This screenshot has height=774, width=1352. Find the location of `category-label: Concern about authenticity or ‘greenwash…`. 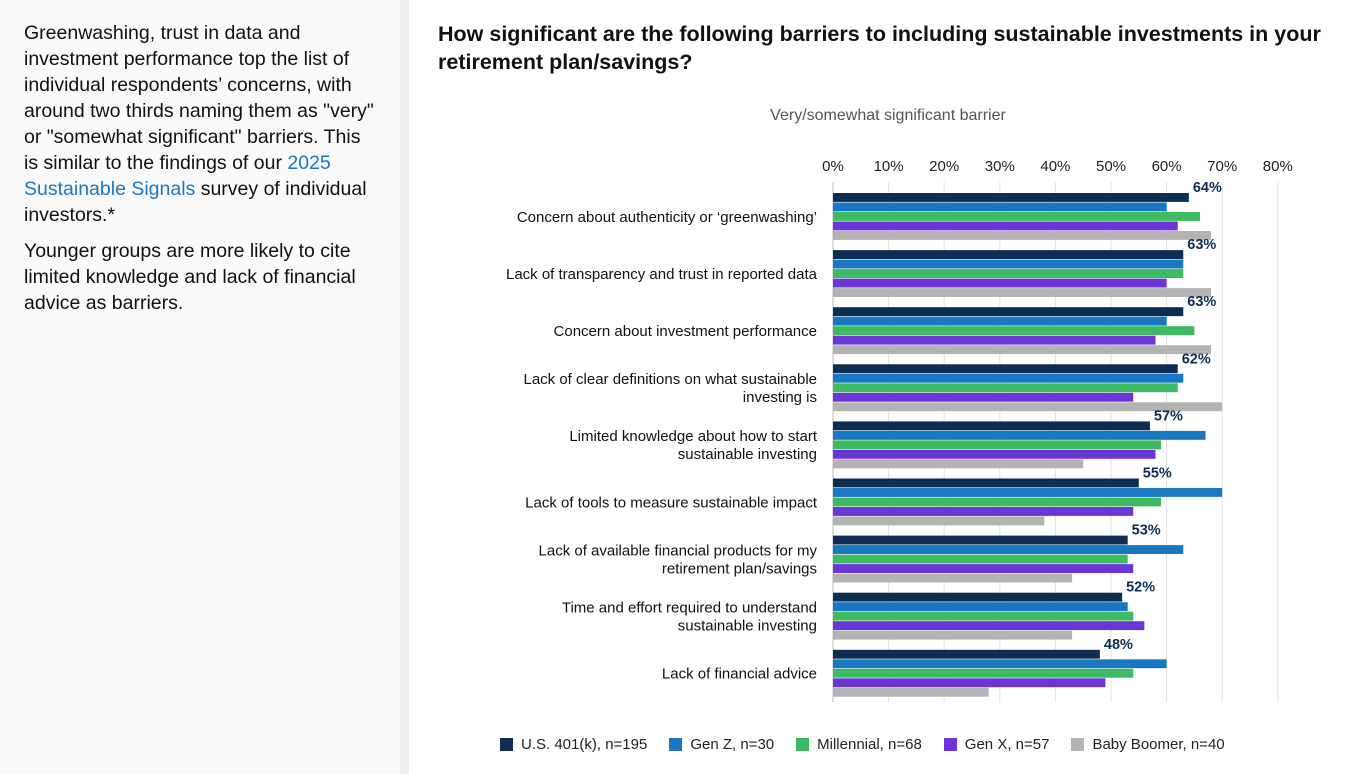

category-label: Concern about authenticity or ‘greenwash… is located at coordinates (667, 217).